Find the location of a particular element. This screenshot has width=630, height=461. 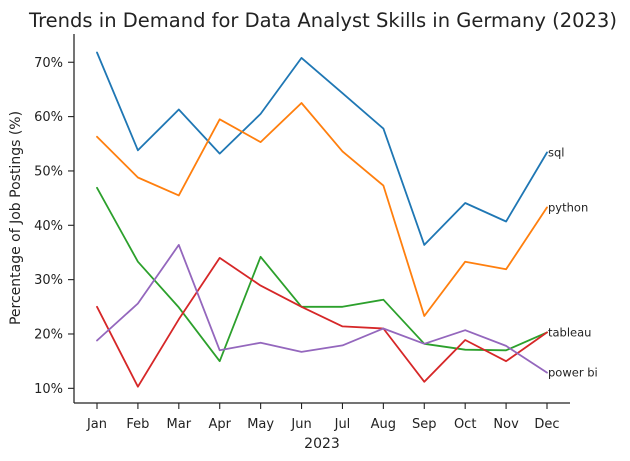

x-tick-label: Oct is located at coordinates (465, 424).